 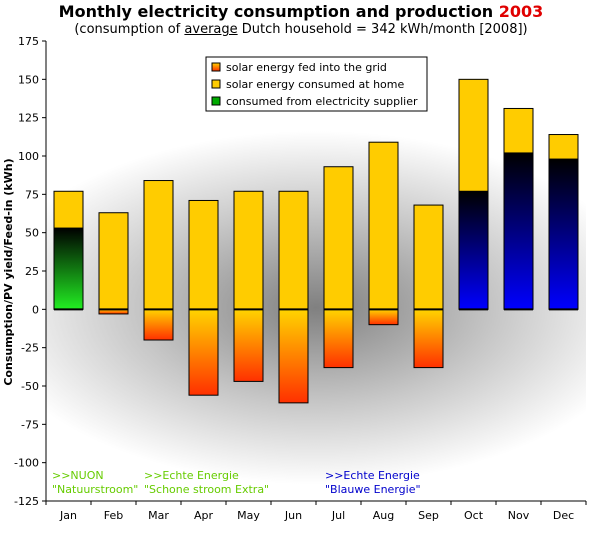 I want to click on legend-label: solar energy consumed at home, so click(x=315, y=84).